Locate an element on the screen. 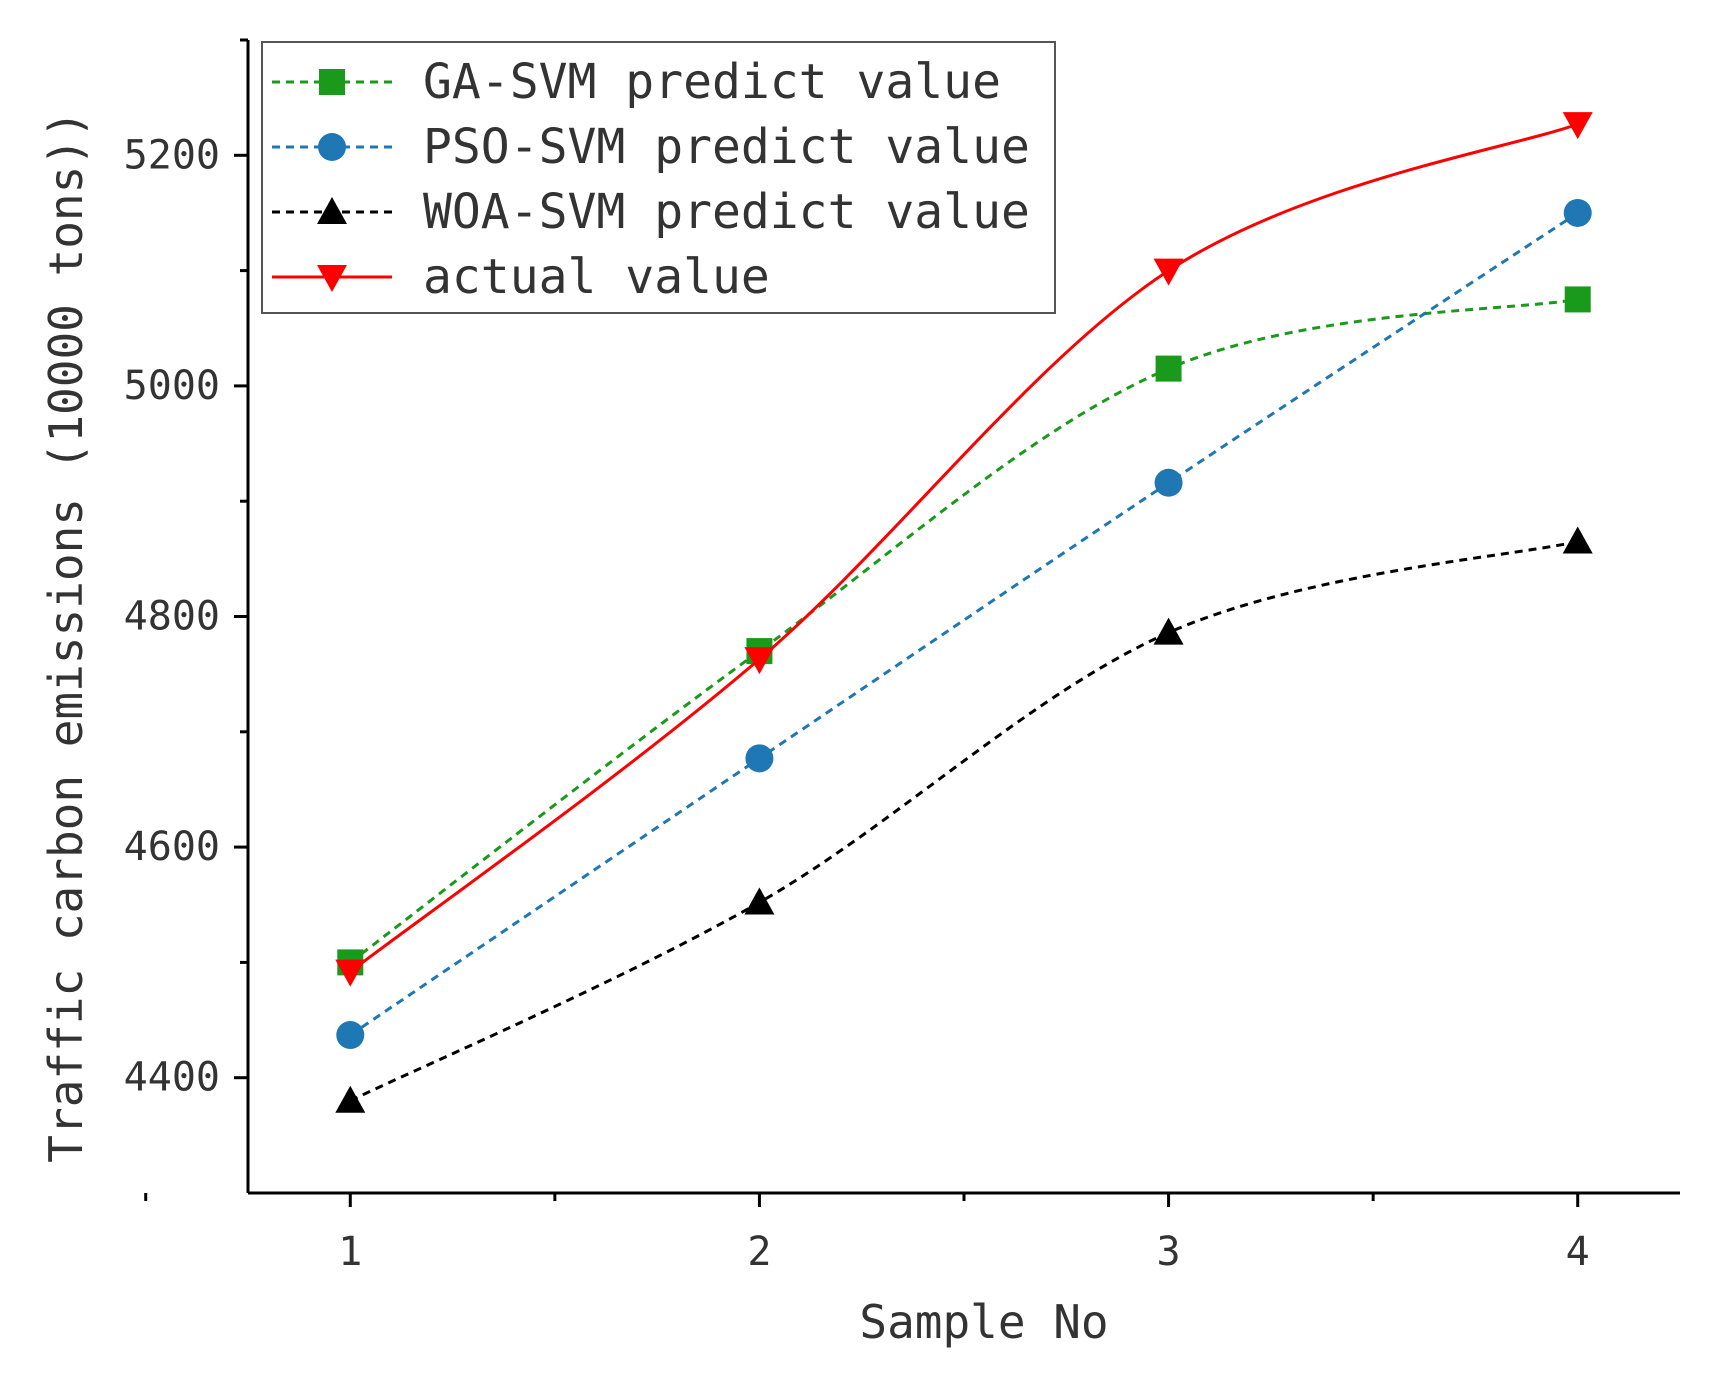  legend-label-woa-svm-predict-value: WOA-SVM predict value is located at coordinates (726, 212).